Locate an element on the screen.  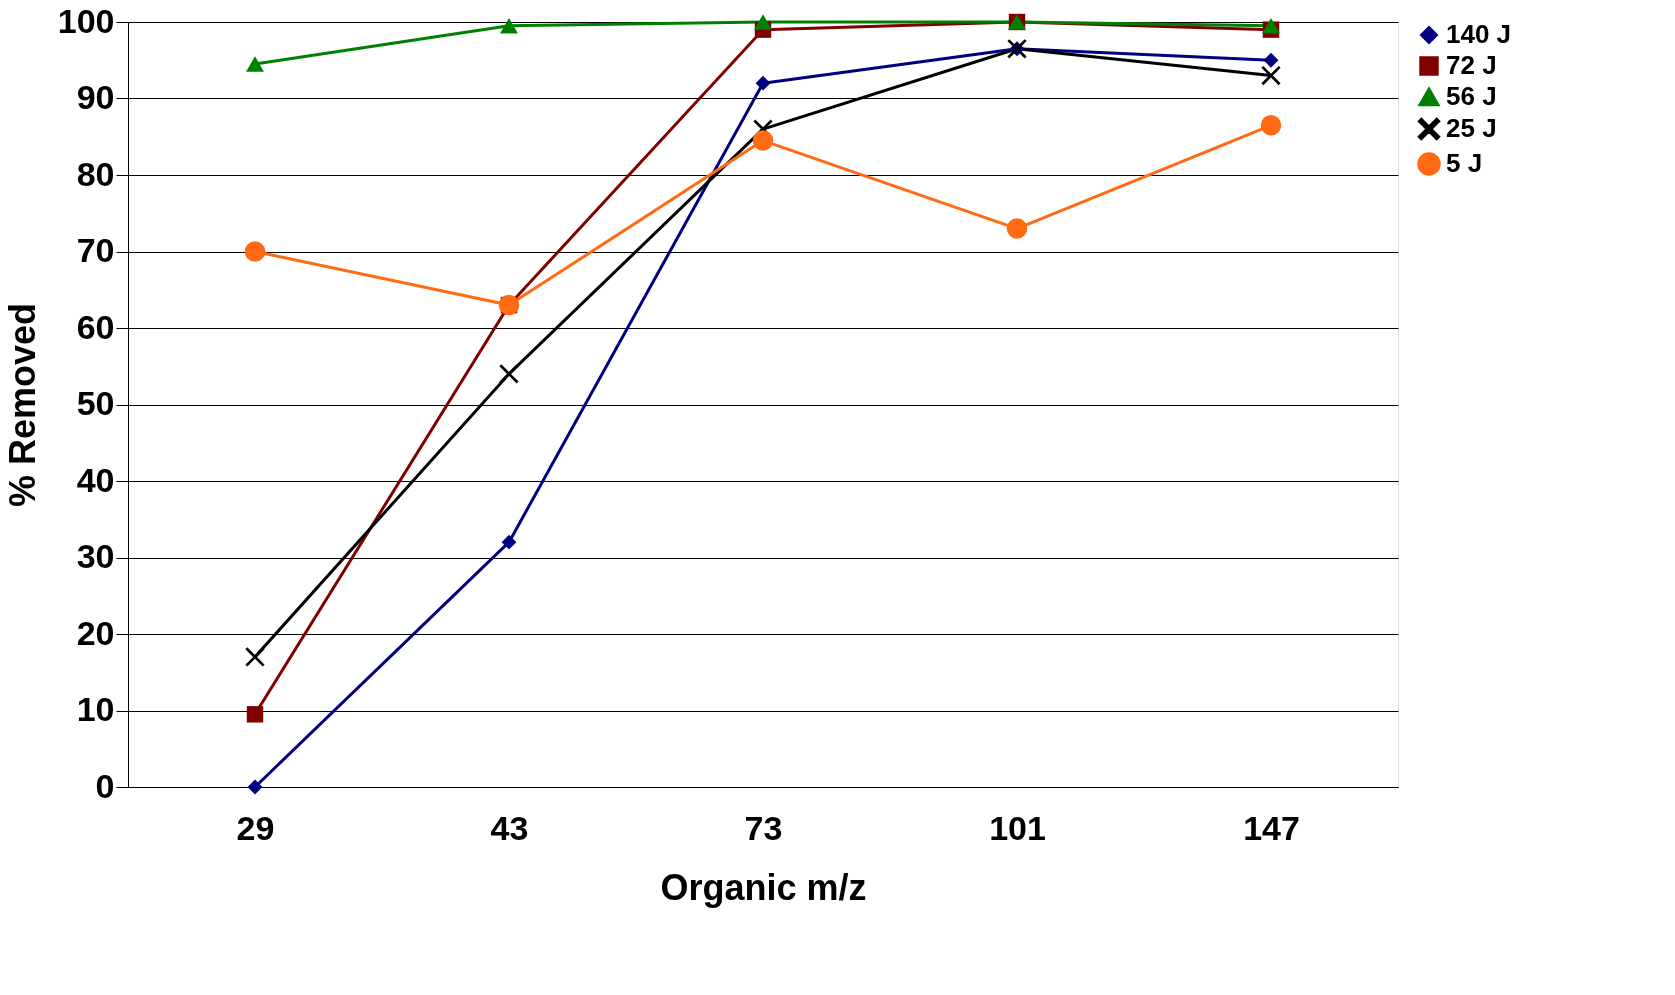
y-tick-label: 30 is located at coordinates (95, 556).